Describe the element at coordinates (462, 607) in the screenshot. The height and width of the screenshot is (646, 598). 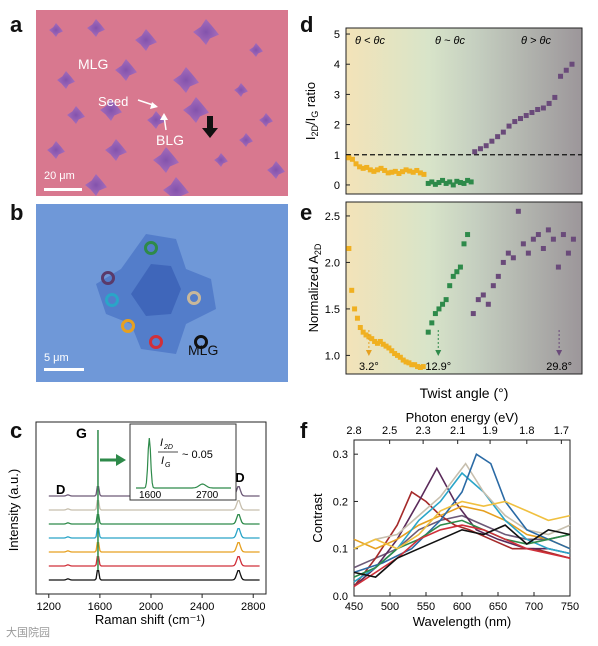
I see `f-xtick: 600` at that location.